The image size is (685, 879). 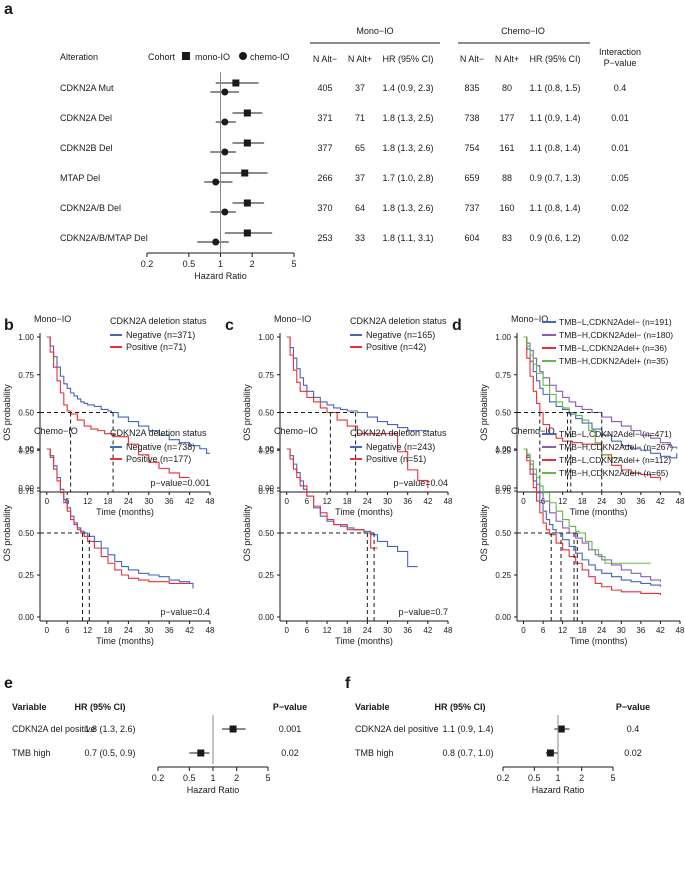 What do you see at coordinates (225, 122) in the screenshot?
I see `chemo-hr-circle` at bounding box center [225, 122].